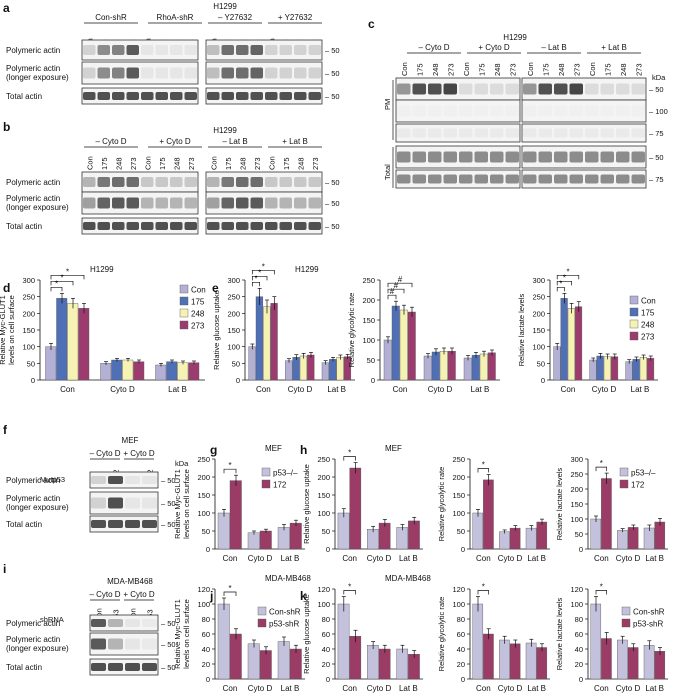 The width and height of the screenshot is (685, 700). Describe the element at coordinates (387, 172) in the screenshot. I see `section-label-total: Total` at that location.